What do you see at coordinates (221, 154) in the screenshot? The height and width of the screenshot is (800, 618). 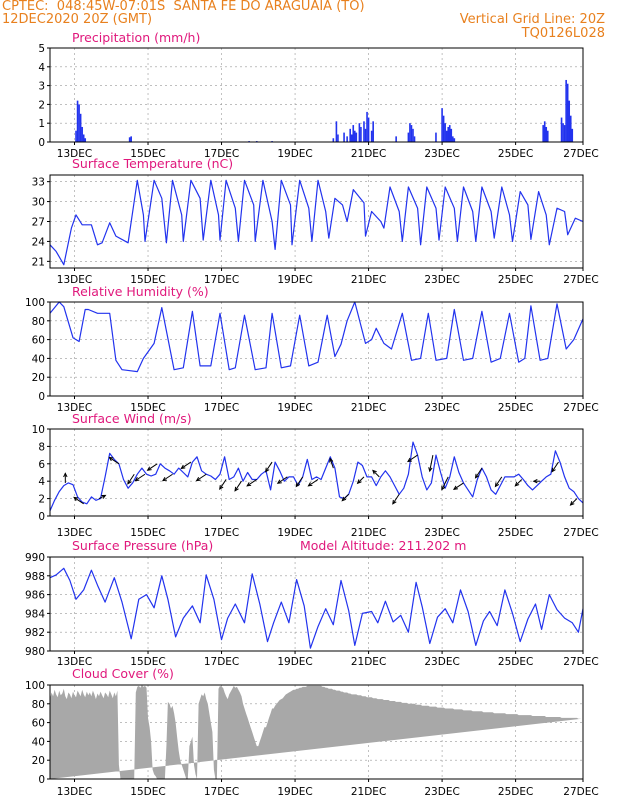 I see `precip-xtick-label: 17DEC` at bounding box center [221, 154].